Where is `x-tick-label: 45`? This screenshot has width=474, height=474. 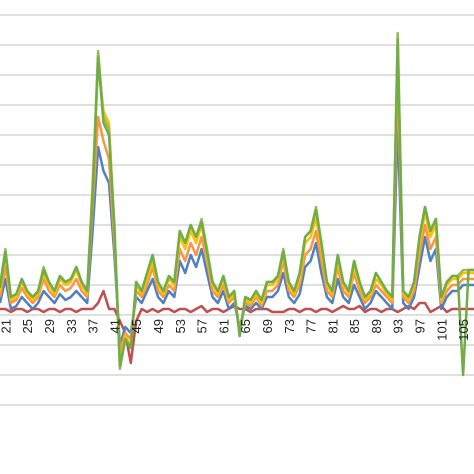 x-tick-label: 45 is located at coordinates (136, 326).